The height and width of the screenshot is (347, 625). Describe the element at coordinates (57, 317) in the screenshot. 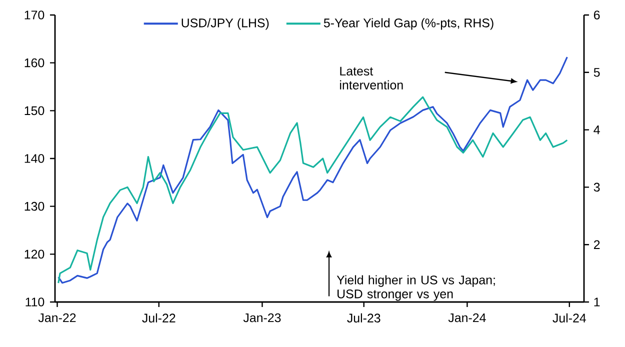

I see `x-tick-label: Jan-22` at that location.